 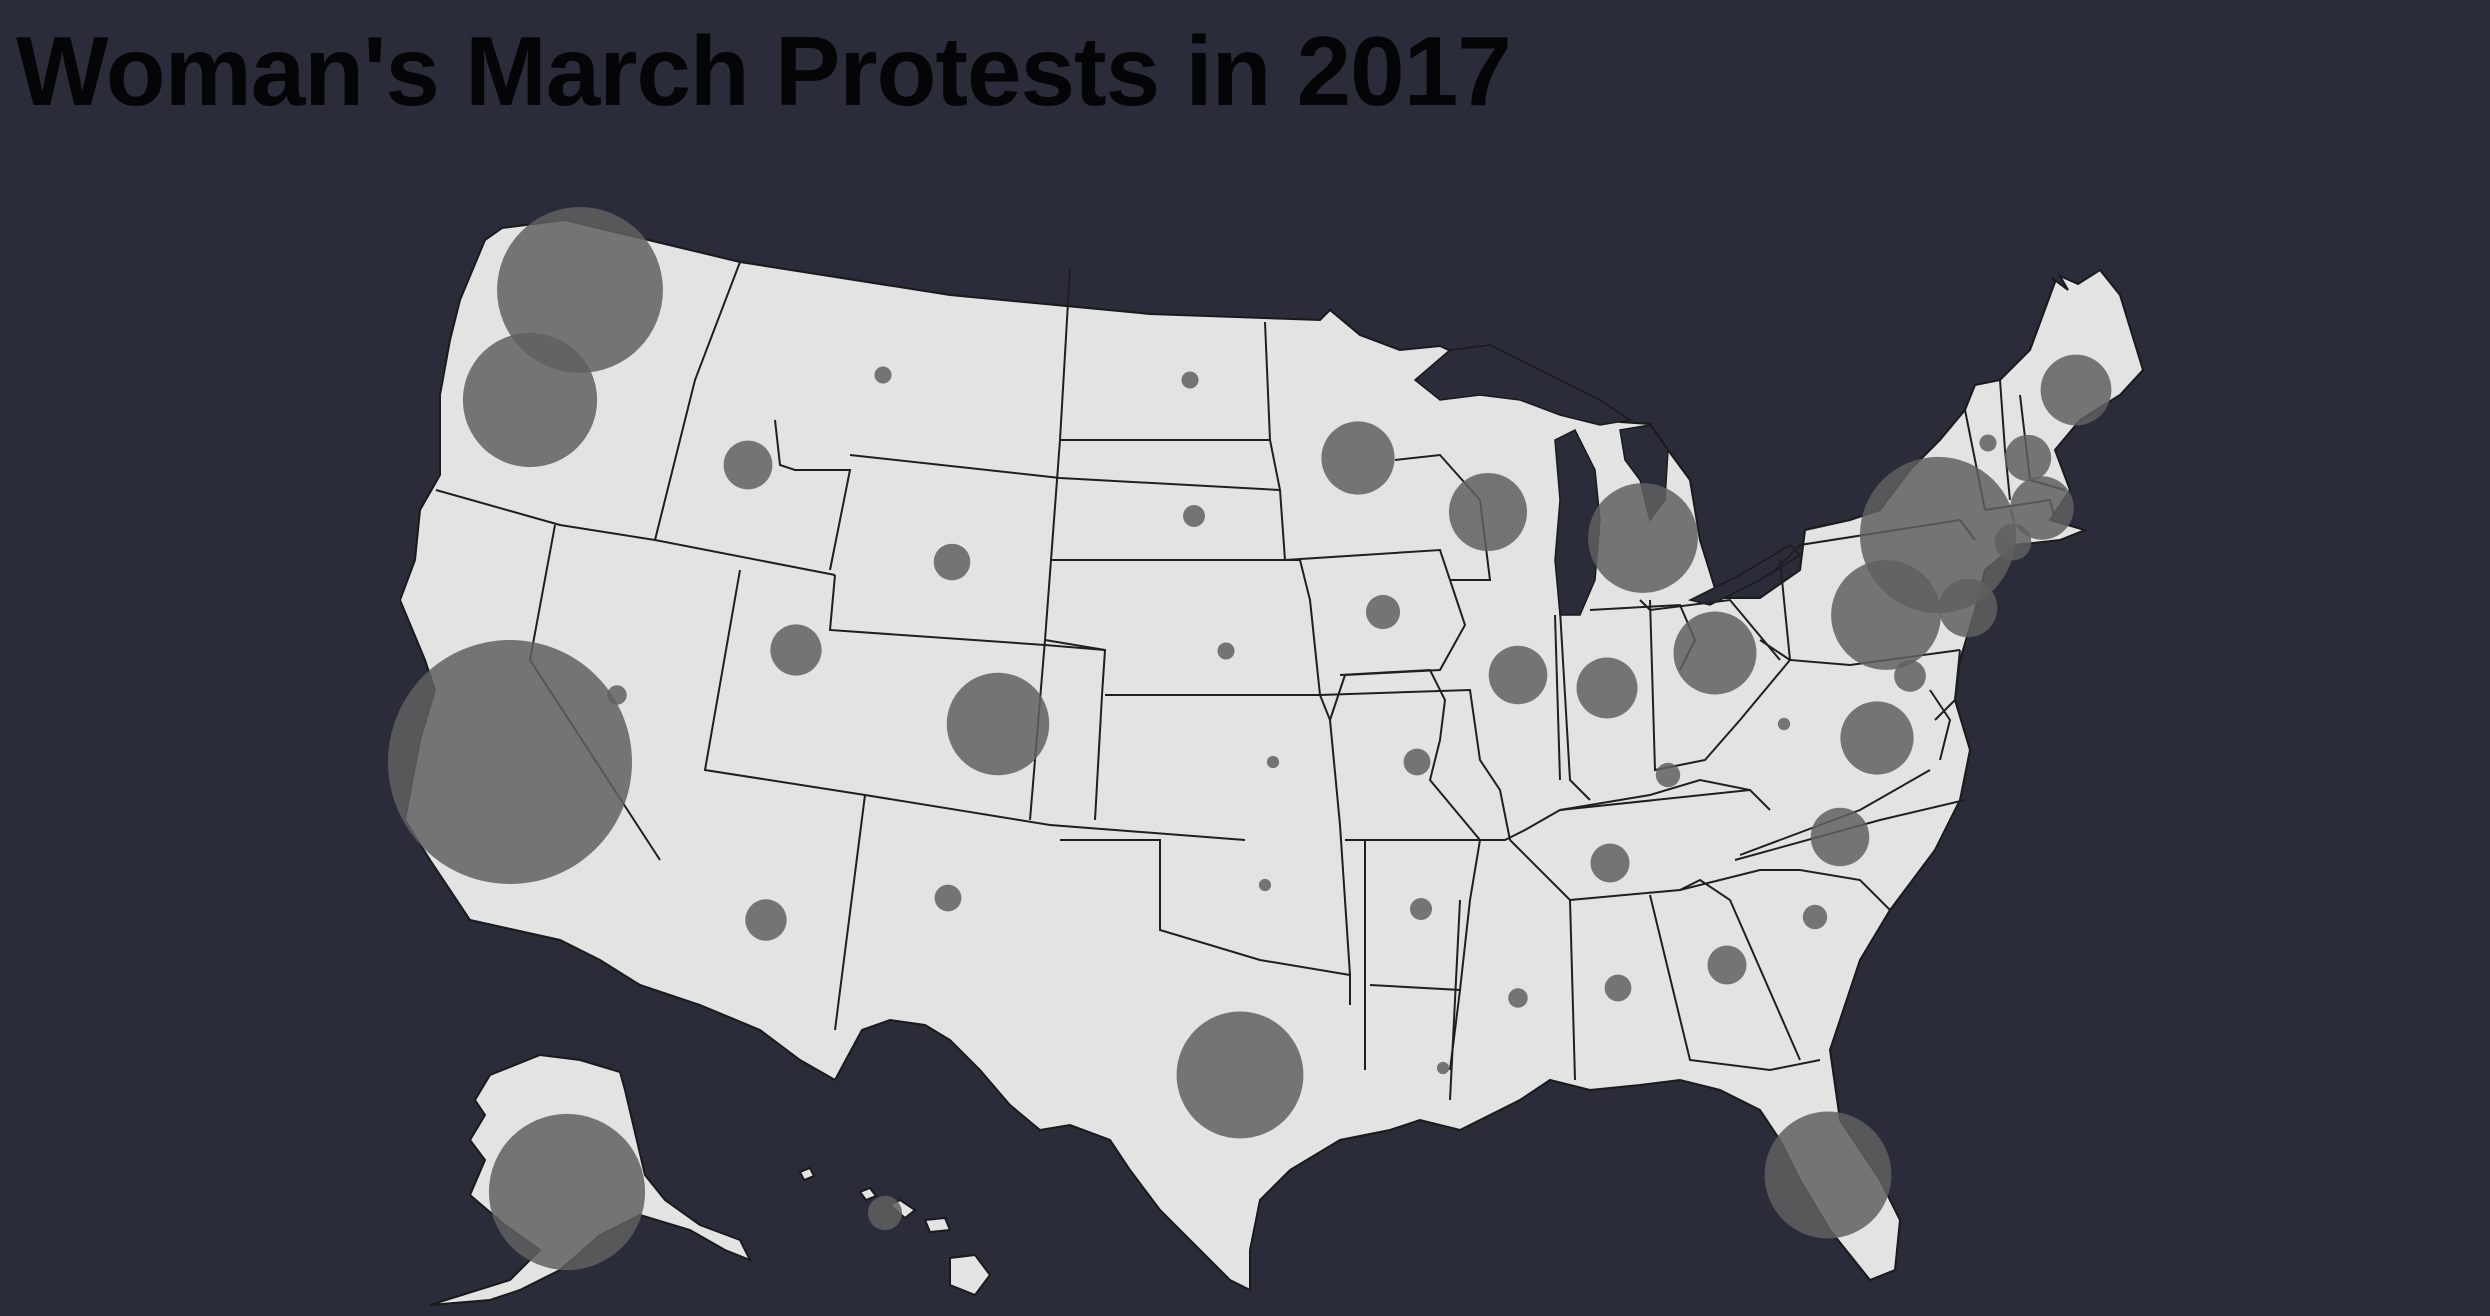 What do you see at coordinates (1668, 775) in the screenshot?
I see `protest-bubble-ky` at bounding box center [1668, 775].